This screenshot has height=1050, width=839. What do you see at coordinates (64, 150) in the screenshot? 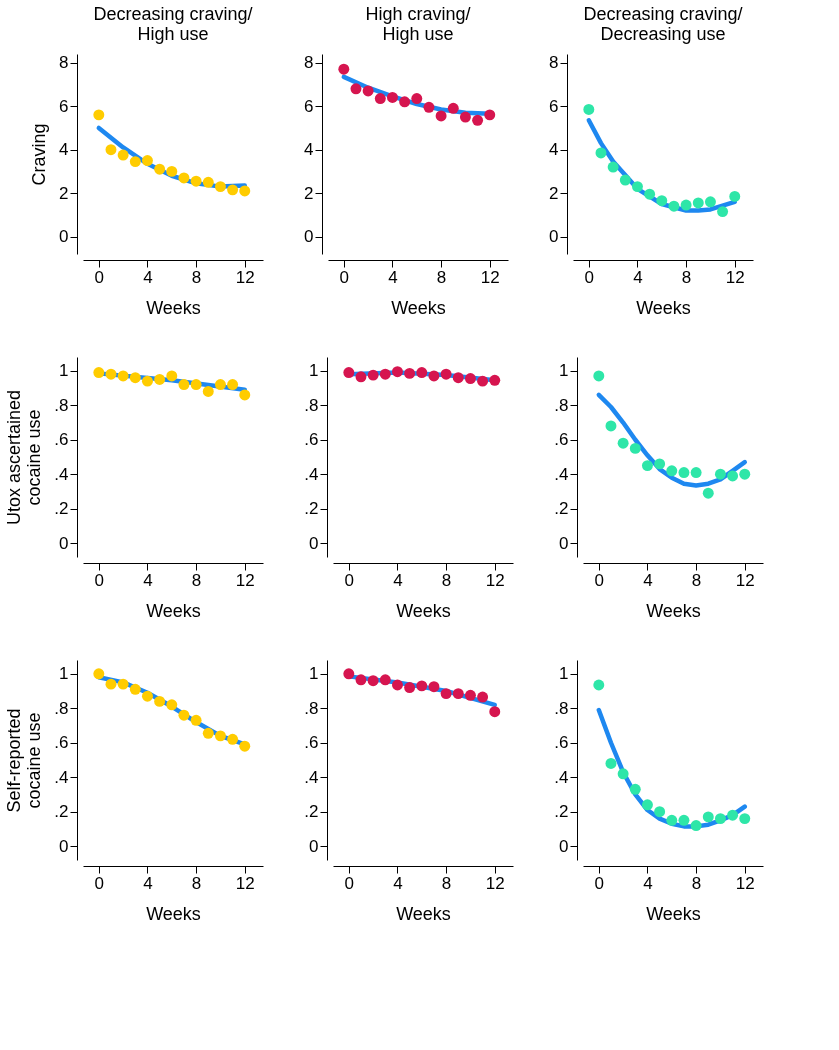
I see `y-tick-label: 4` at bounding box center [64, 150].